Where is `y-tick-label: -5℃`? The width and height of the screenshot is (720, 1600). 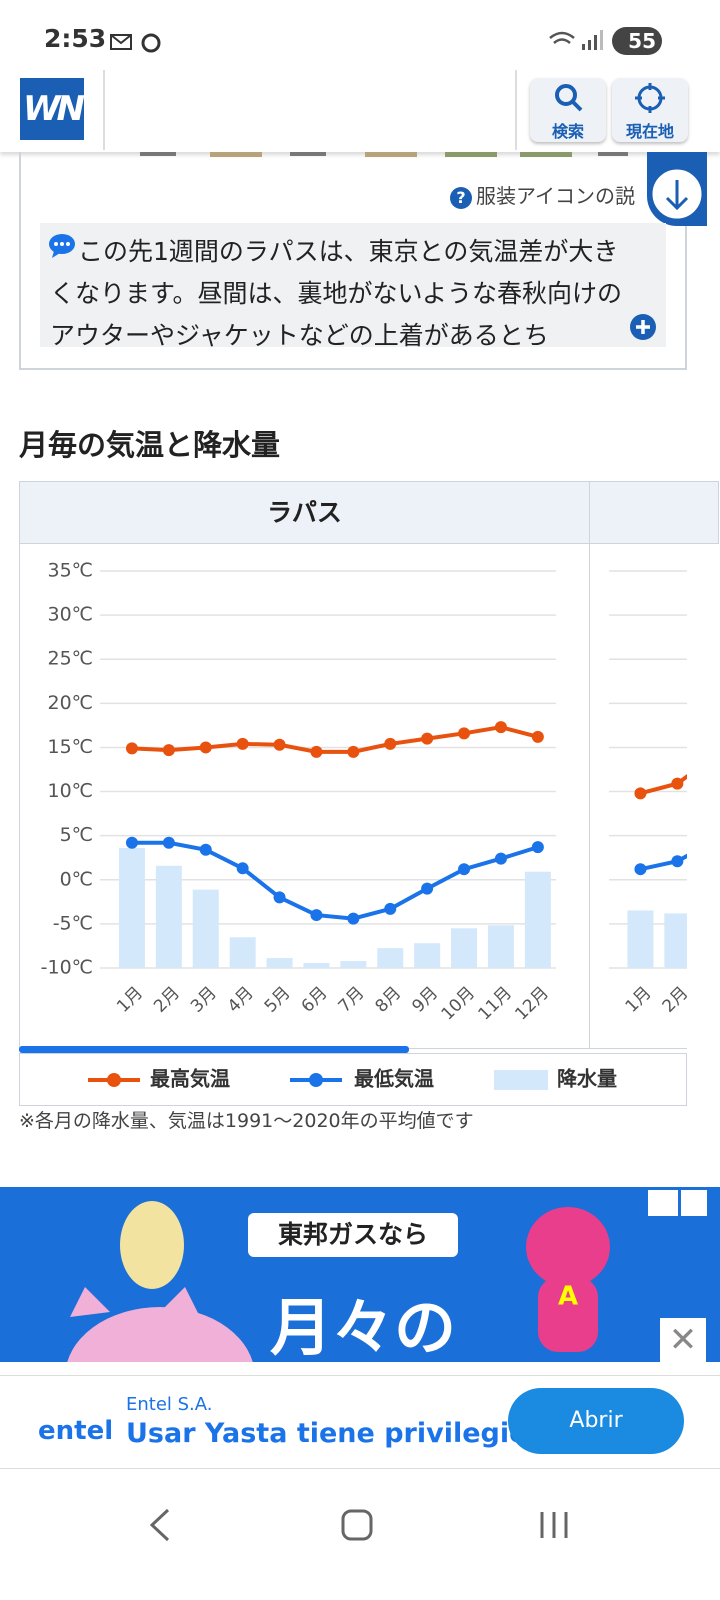 y-tick-label: -5℃ is located at coordinates (73, 923).